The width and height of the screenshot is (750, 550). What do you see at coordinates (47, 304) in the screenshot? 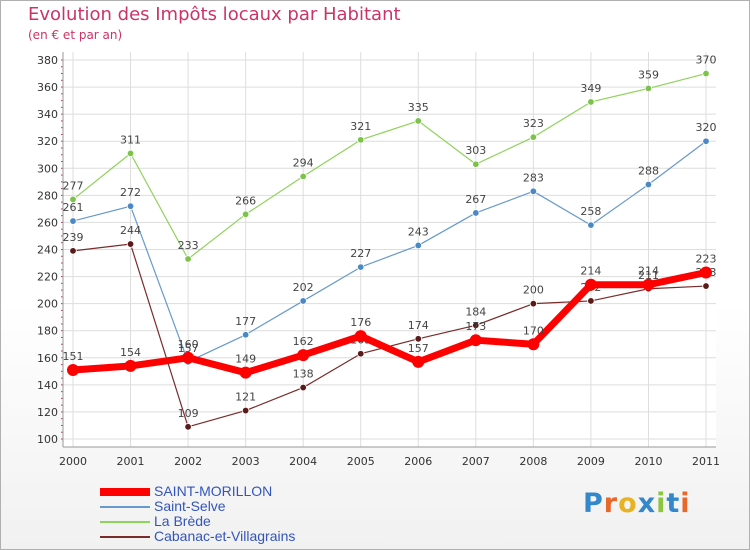
I see `y-tick-label: 200` at bounding box center [47, 304].